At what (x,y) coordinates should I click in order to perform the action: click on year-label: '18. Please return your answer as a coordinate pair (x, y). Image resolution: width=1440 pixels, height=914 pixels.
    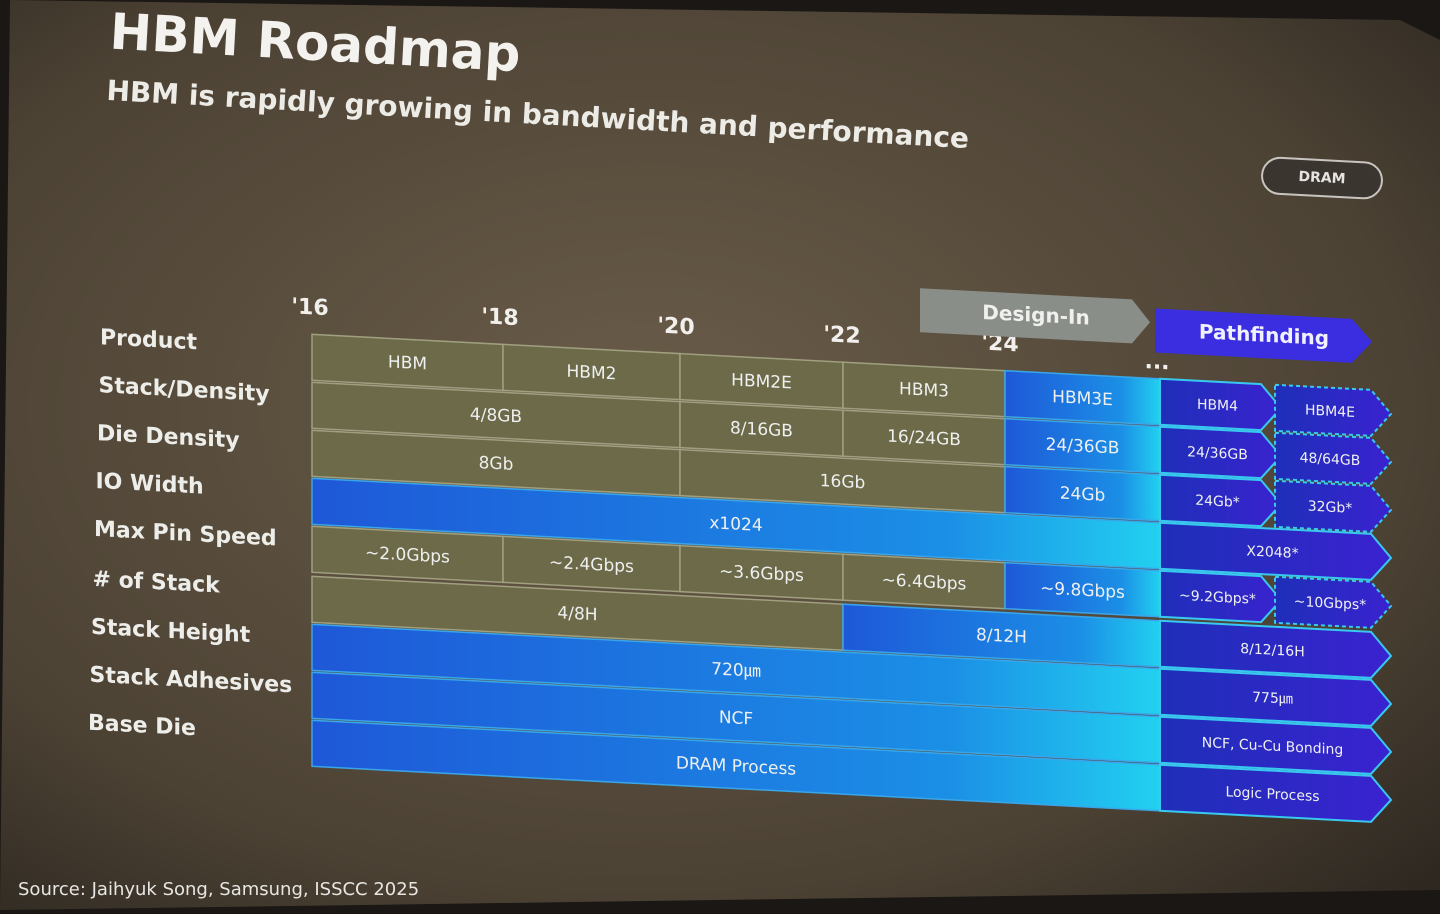
    Looking at the image, I should click on (499, 317).